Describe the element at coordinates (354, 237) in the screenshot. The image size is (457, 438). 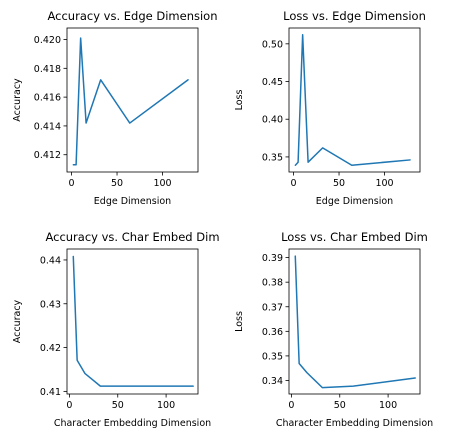
I see `chart-title: Loss vs. Char Embed Dim` at that location.